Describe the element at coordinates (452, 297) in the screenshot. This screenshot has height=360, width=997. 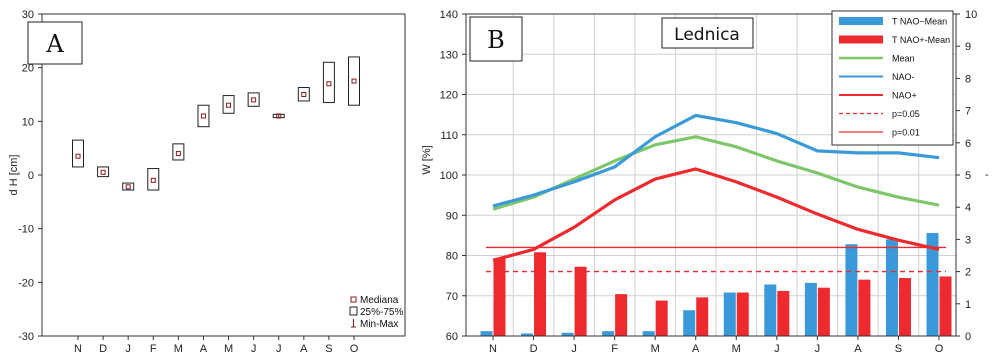
I see `y-tick-label-b: 70` at that location.